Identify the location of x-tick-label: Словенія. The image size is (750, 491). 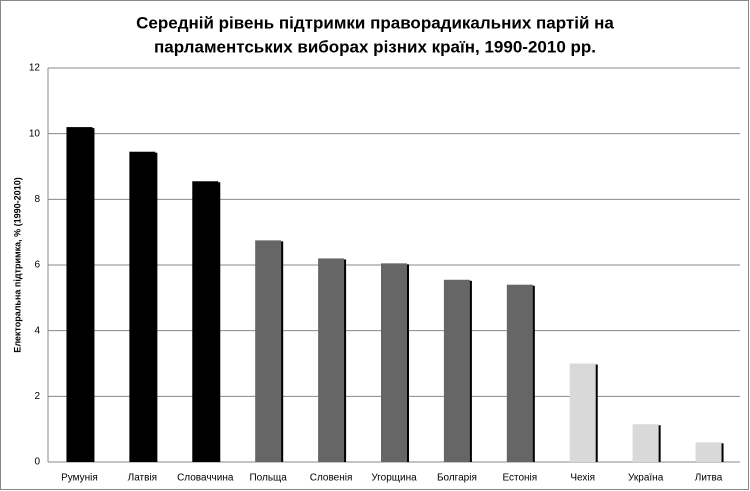
(331, 478).